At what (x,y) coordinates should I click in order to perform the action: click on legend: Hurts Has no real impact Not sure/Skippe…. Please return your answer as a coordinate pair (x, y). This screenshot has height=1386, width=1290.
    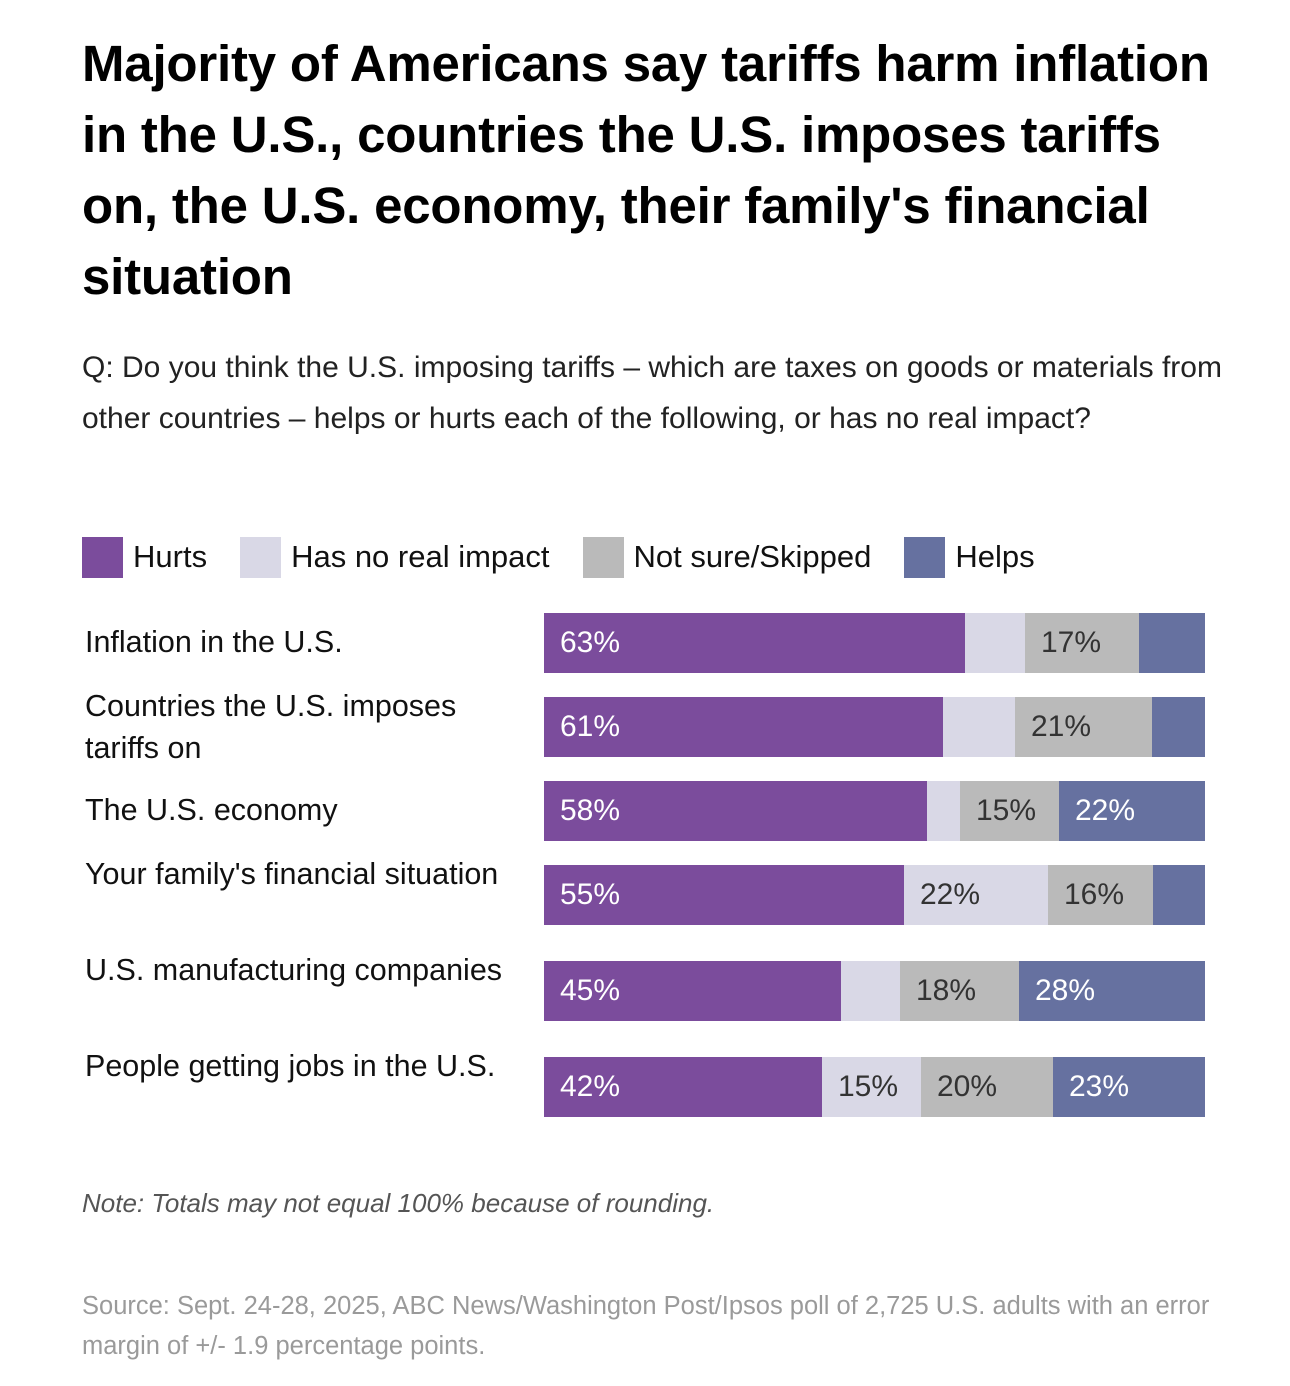
    Looking at the image, I should click on (575, 557).